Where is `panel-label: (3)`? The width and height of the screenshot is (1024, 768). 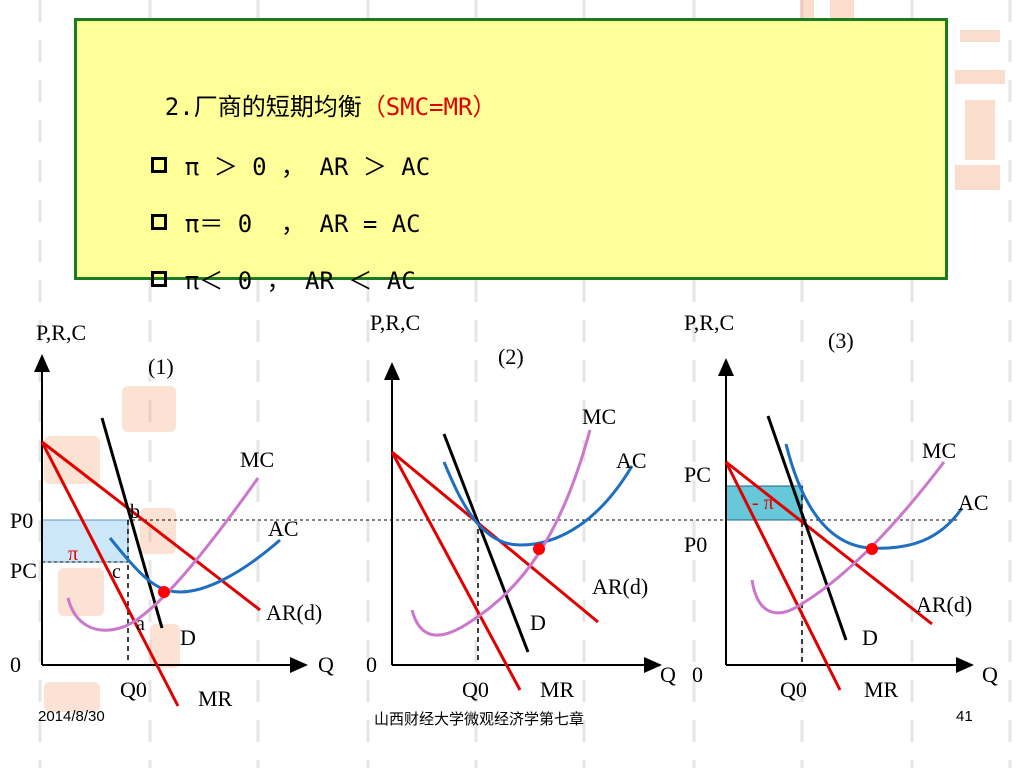 panel-label: (3) is located at coordinates (841, 340).